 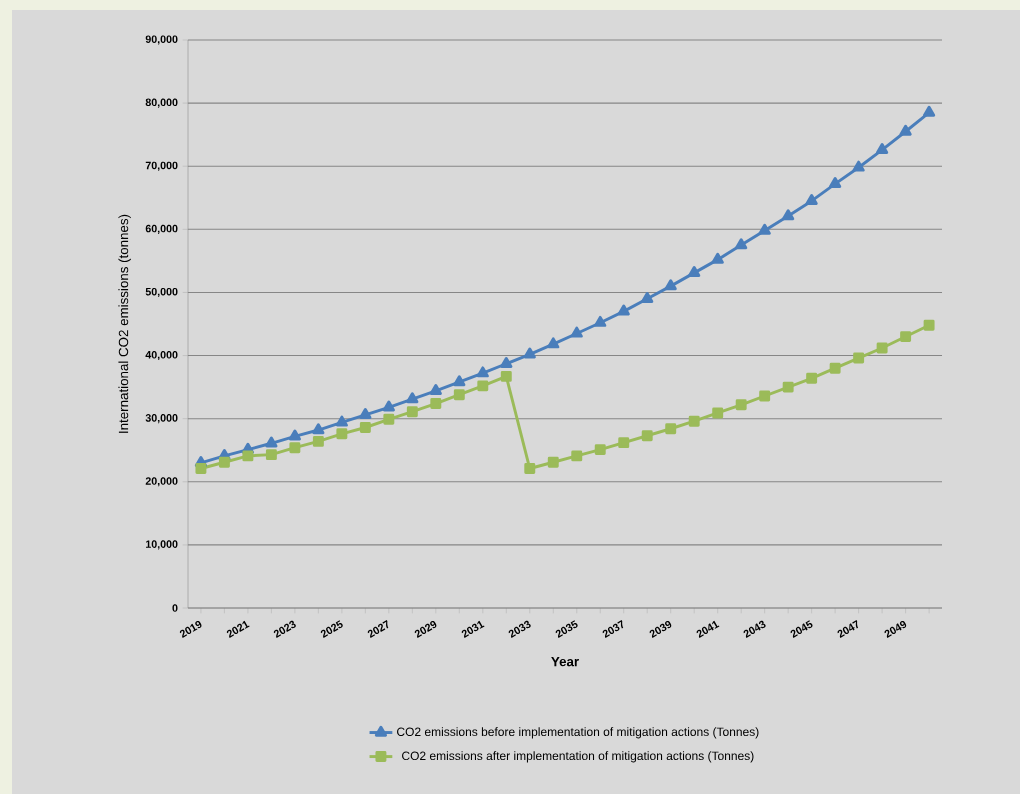 I want to click on y-tick-label: 40,000, so click(x=161, y=356).